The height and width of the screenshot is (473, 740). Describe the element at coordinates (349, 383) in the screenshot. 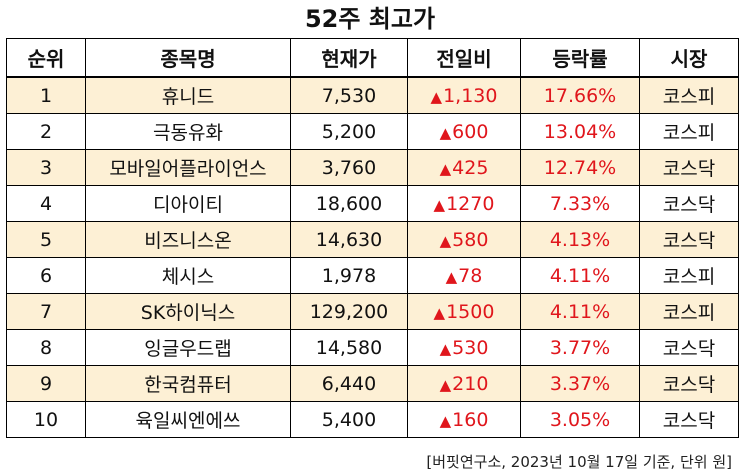

I see `price-cell: 6,440` at that location.